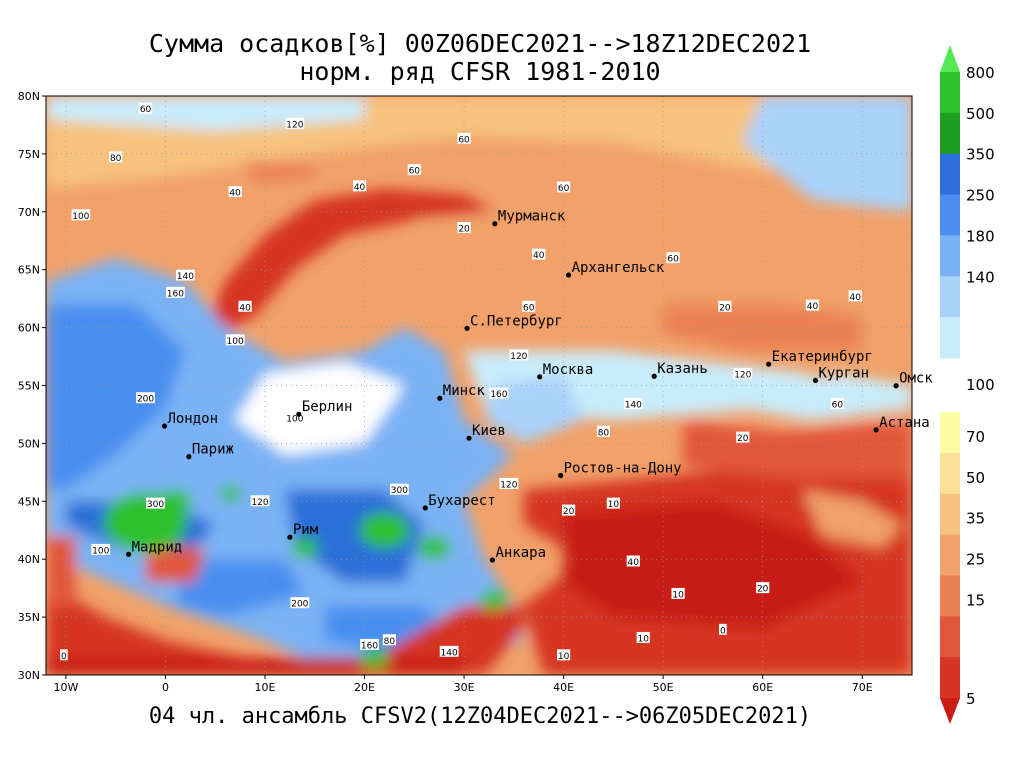 The height and width of the screenshot is (768, 1024). I want to click on city-label: Бухарест, so click(461, 501).